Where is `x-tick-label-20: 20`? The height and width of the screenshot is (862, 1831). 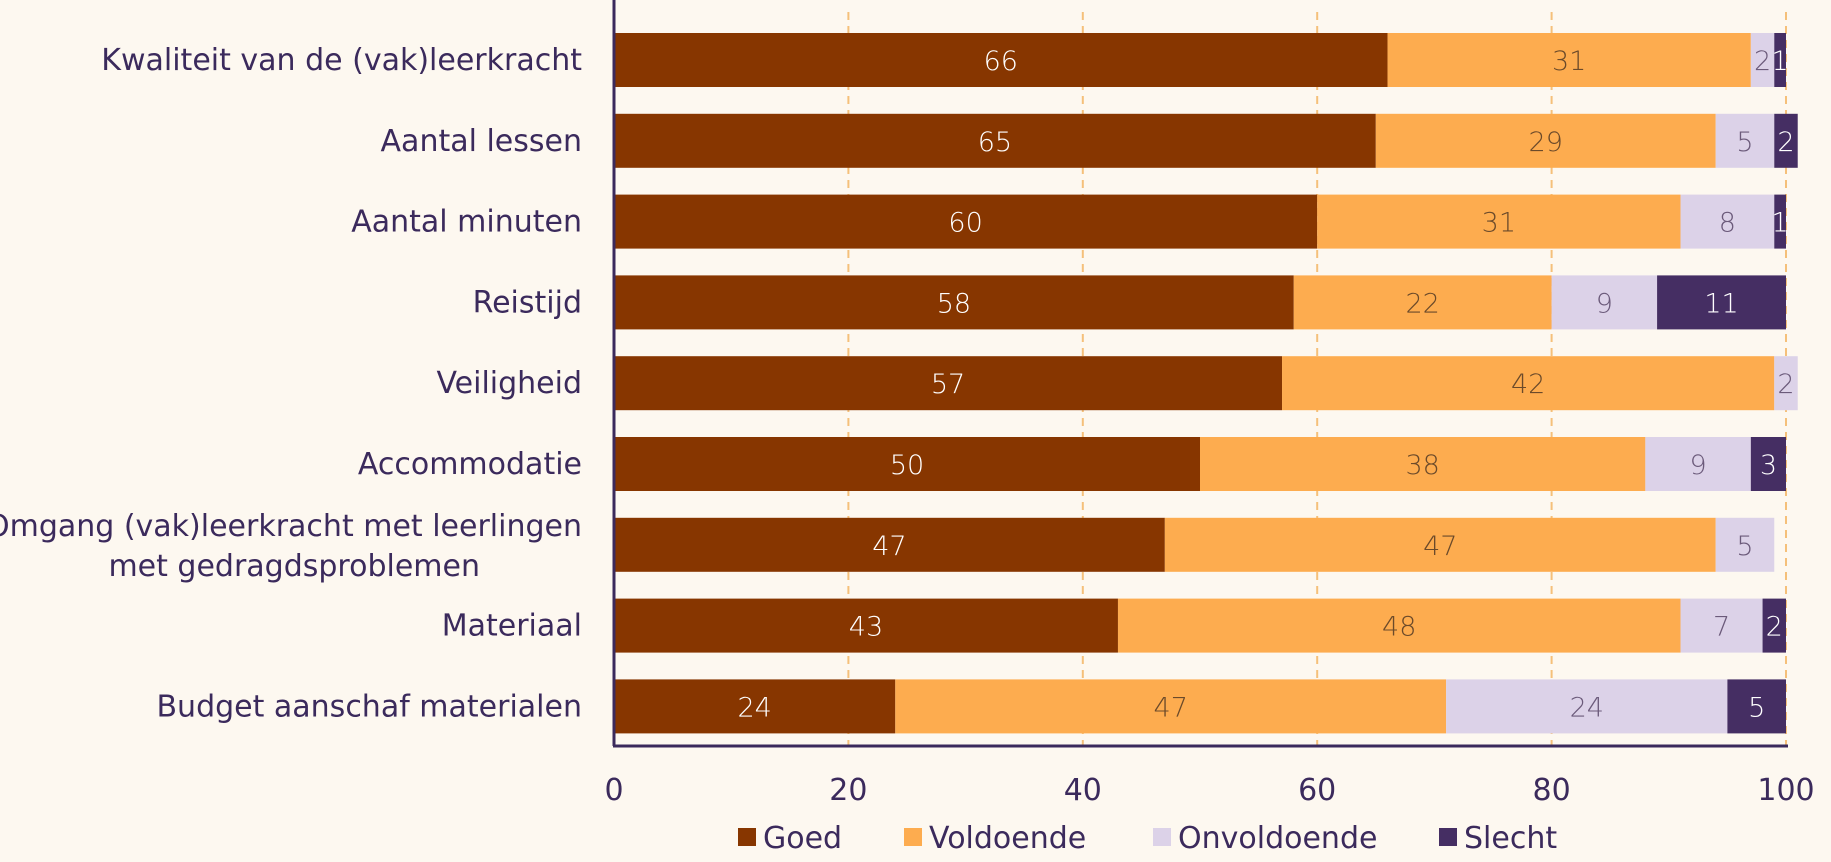
x-tick-label-20: 20 is located at coordinates (848, 790).